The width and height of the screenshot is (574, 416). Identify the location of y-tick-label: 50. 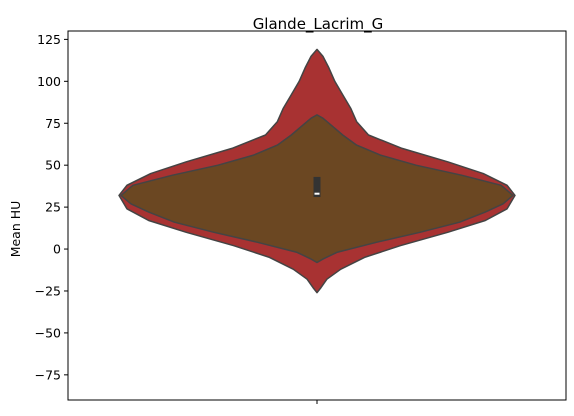
(53, 165).